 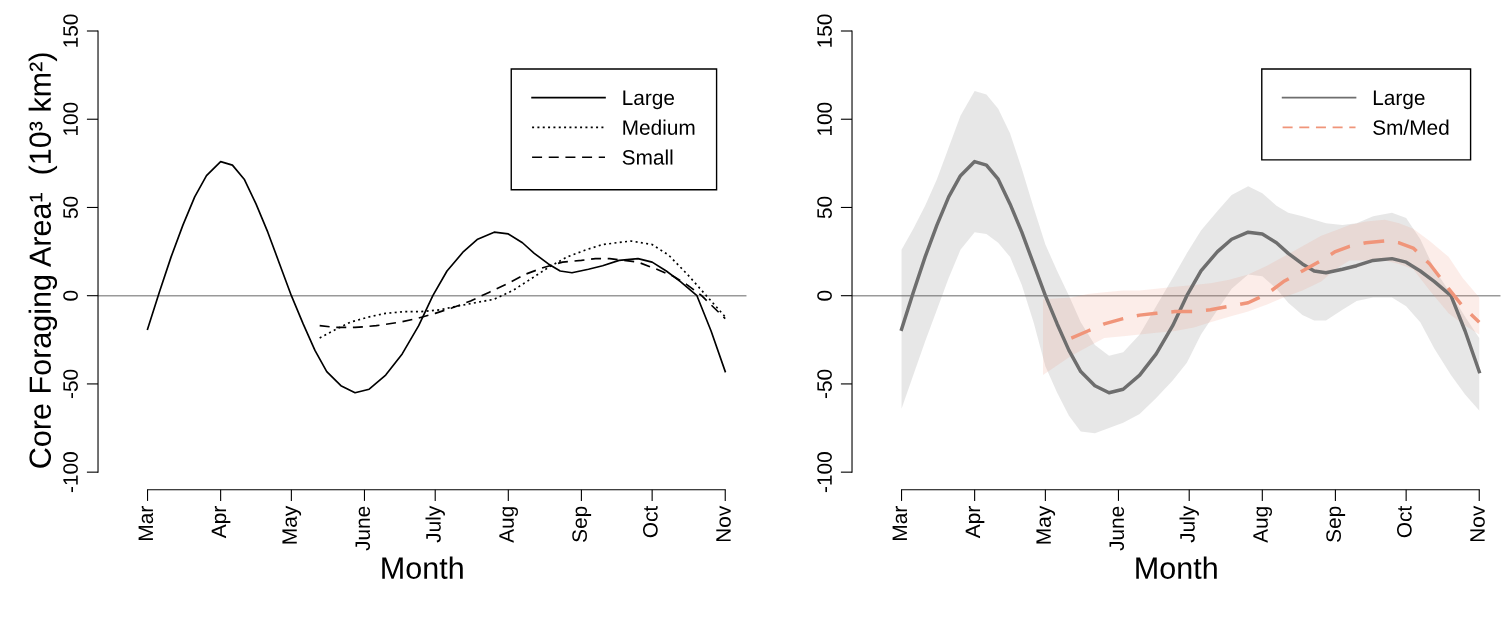 I want to click on legend-label: Small, so click(x=647, y=157).